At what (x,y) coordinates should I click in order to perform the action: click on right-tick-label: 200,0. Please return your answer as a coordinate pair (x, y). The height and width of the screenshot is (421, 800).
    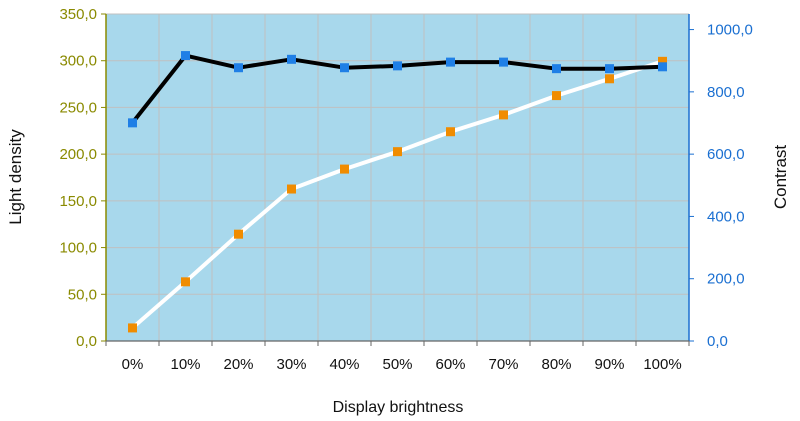
    Looking at the image, I should click on (726, 279).